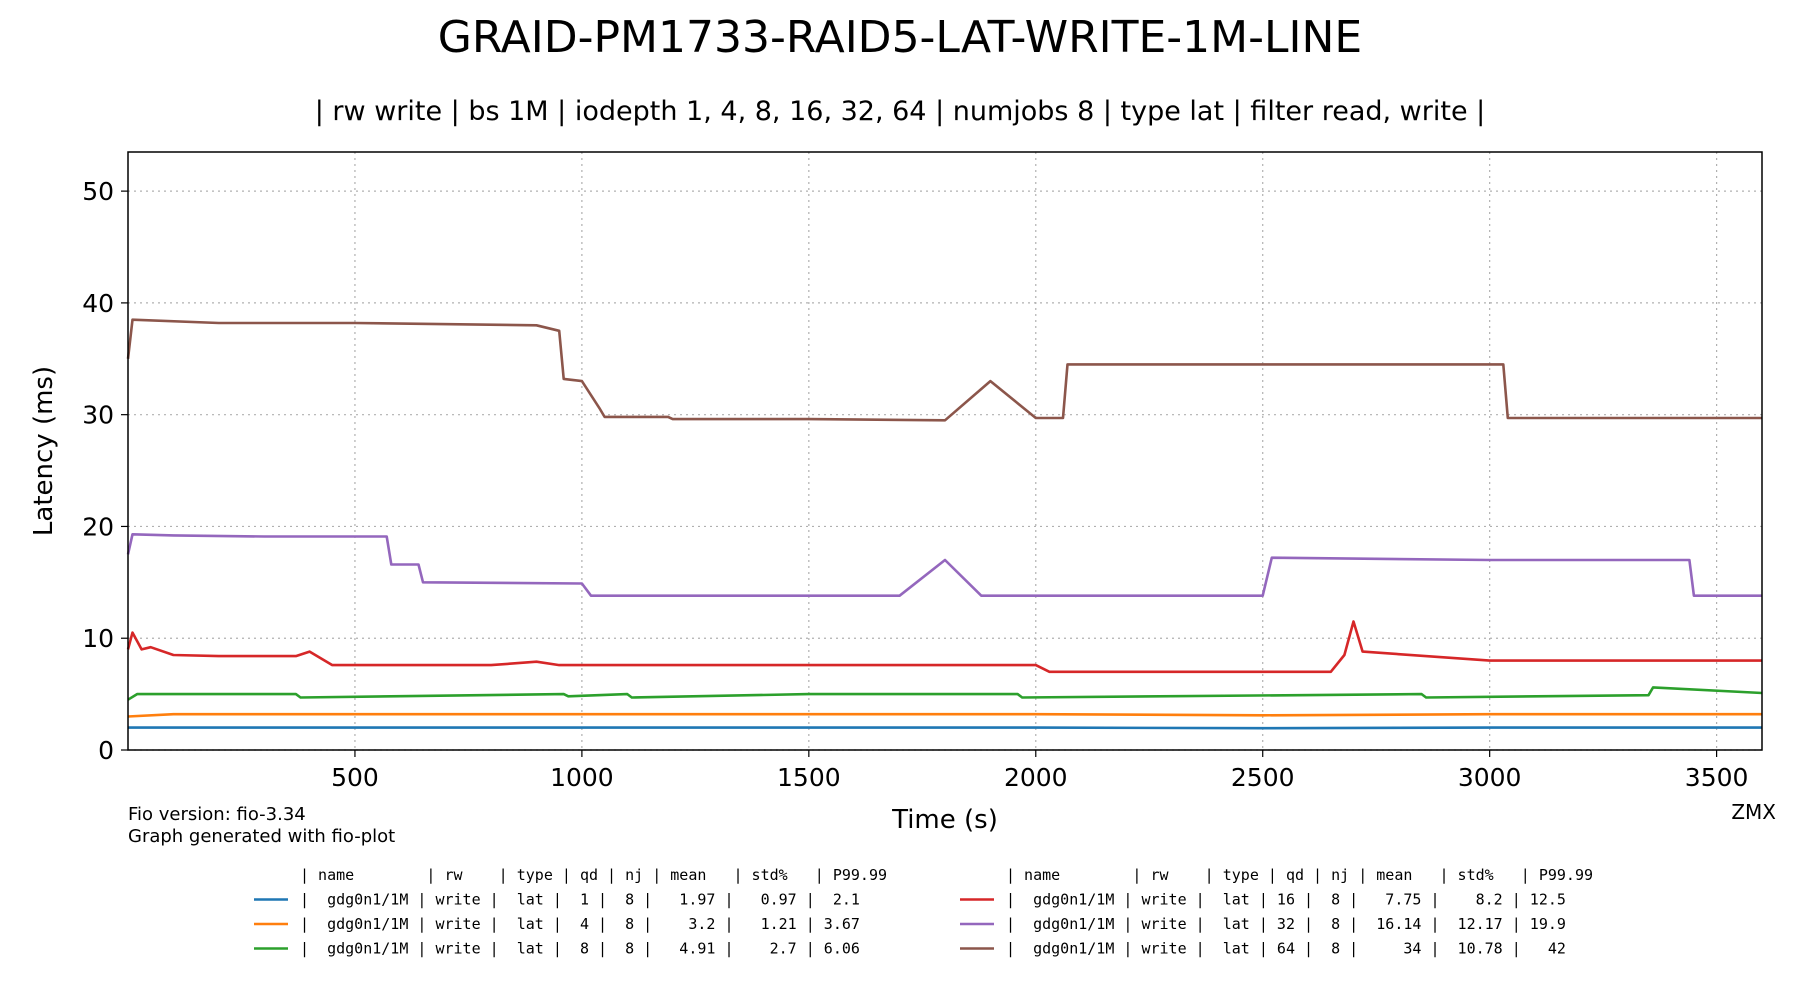 The image size is (1800, 1000). I want to click on y-tick-label: 30, so click(98, 415).